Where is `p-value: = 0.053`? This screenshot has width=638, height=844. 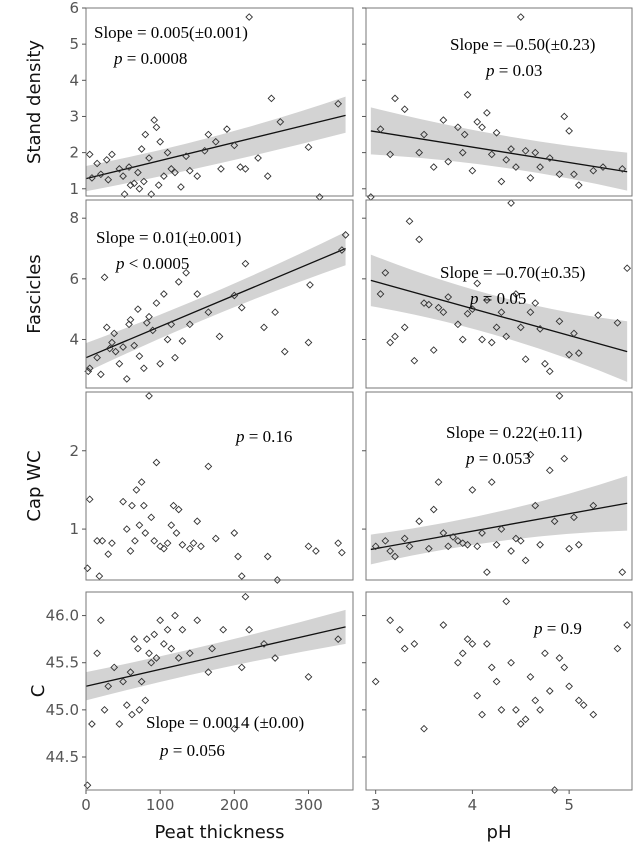 p-value: = 0.053 is located at coordinates (503, 458).